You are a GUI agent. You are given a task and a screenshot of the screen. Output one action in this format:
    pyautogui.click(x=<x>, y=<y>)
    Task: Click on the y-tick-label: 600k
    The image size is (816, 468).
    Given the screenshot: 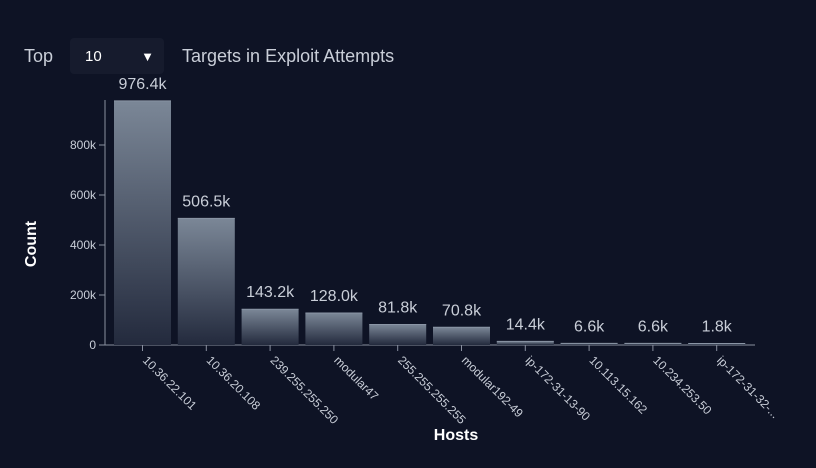 What is the action you would take?
    pyautogui.click(x=83, y=195)
    